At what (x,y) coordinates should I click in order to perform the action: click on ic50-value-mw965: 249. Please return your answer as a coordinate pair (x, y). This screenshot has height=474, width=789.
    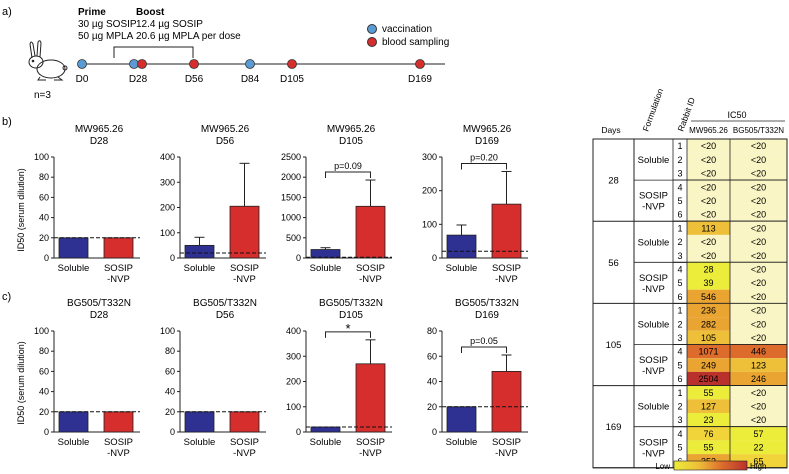
    Looking at the image, I should click on (708, 365).